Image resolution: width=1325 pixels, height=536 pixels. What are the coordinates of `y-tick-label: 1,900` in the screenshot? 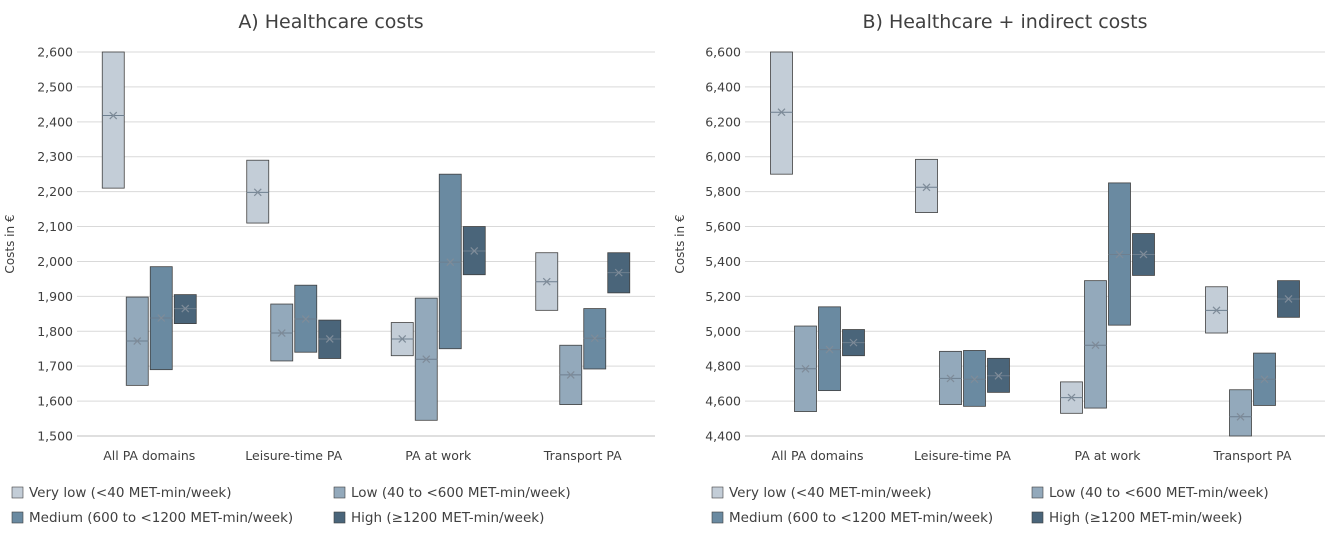 It's located at (55, 296).